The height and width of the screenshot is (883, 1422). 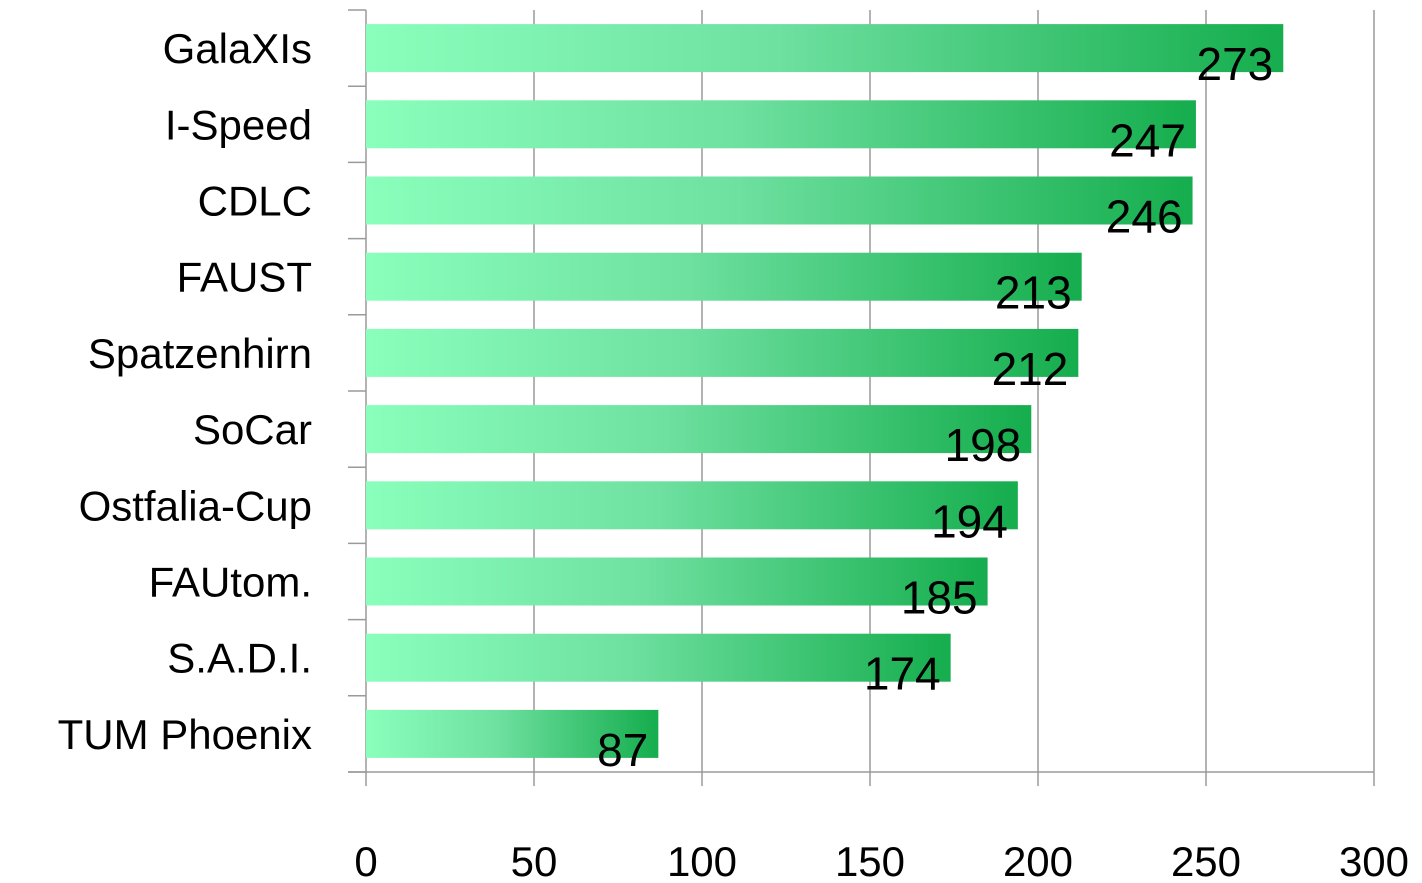 What do you see at coordinates (1206, 860) in the screenshot?
I see `x-tick-label: 250` at bounding box center [1206, 860].